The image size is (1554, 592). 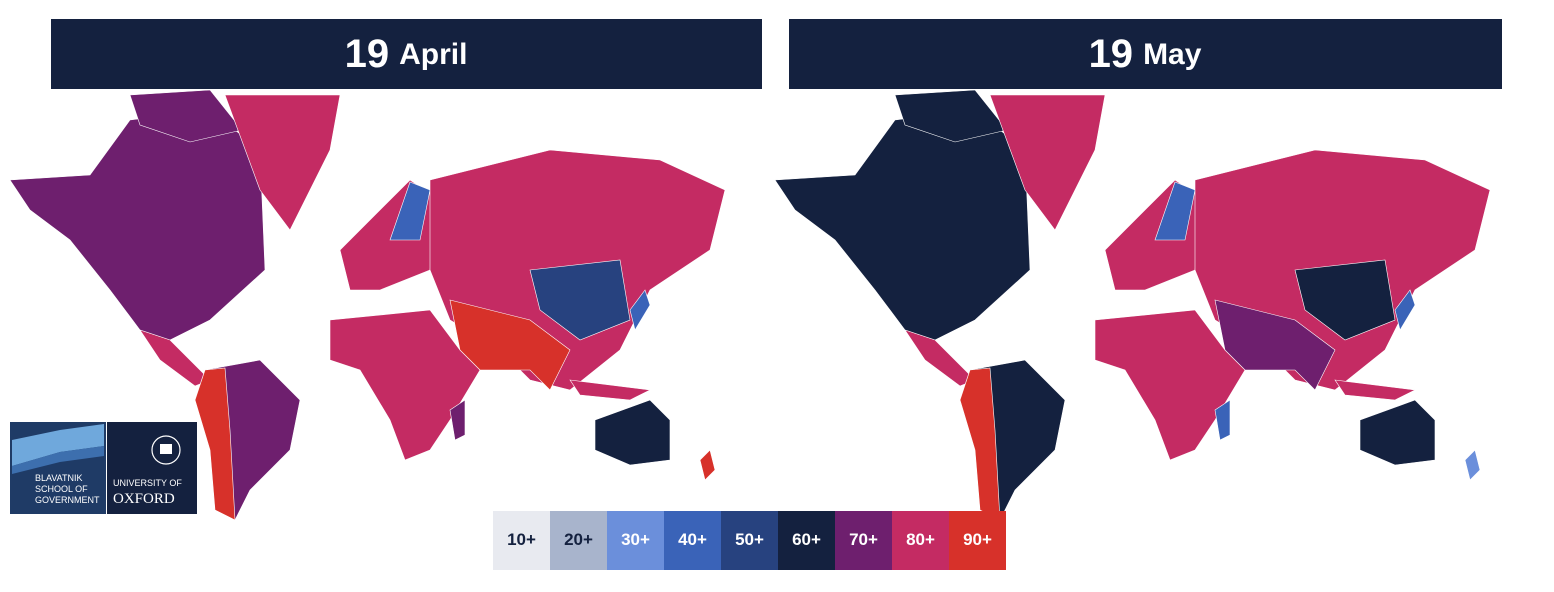 I want to click on logo-text: OXFORD, so click(x=144, y=499).